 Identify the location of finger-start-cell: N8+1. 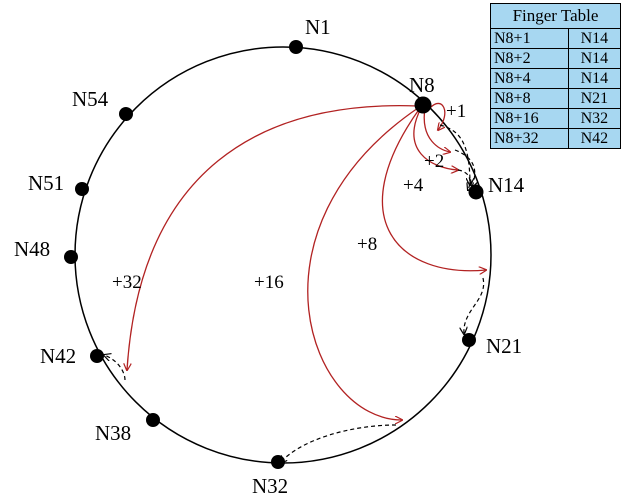
(529, 38).